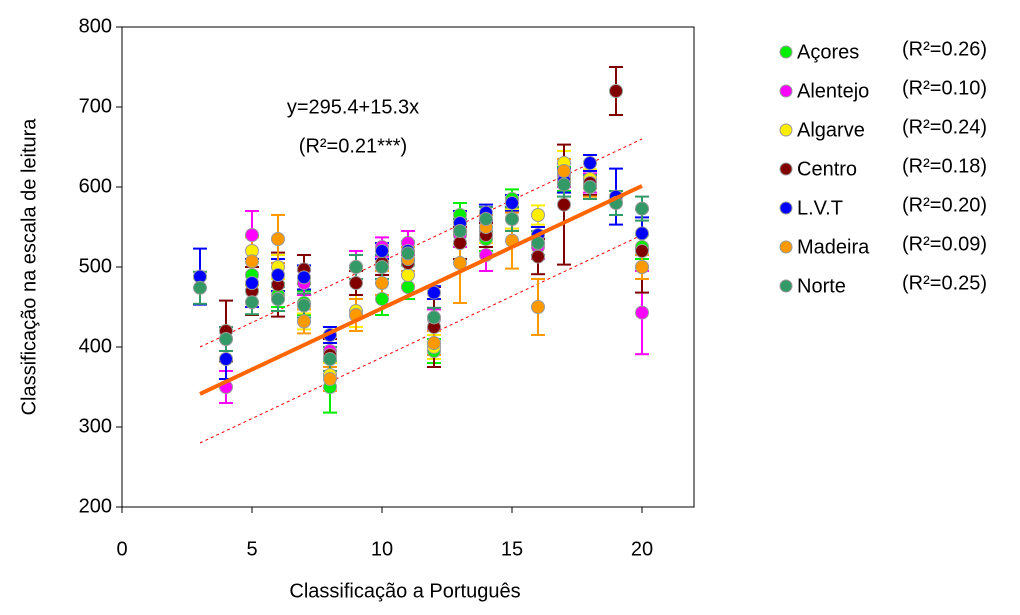 This screenshot has width=1020, height=615. What do you see at coordinates (821, 286) in the screenshot?
I see `legend-label: Norte` at bounding box center [821, 286].